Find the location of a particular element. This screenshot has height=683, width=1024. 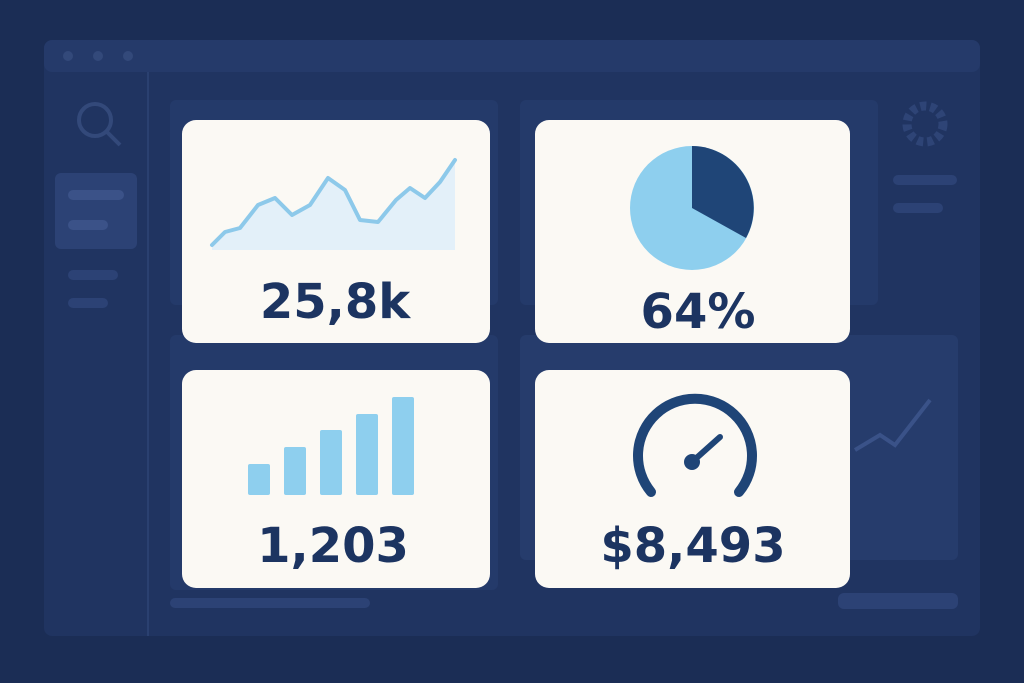

kpi-value: 1,203 is located at coordinates (333, 546).